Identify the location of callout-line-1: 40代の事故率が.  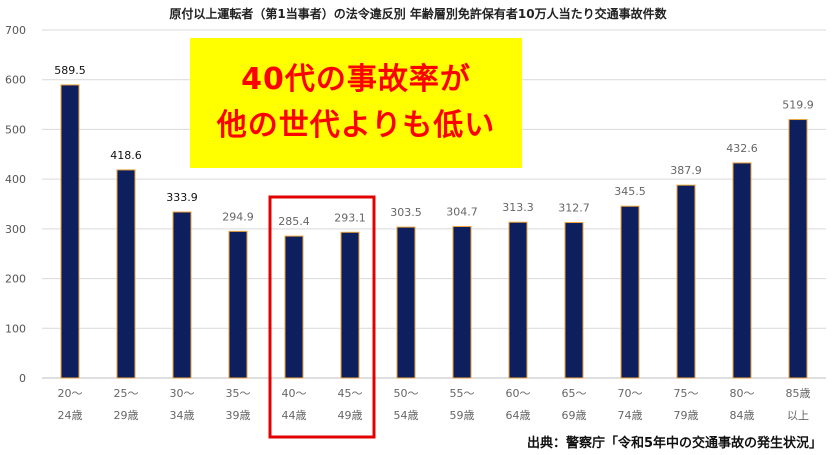
(356, 79).